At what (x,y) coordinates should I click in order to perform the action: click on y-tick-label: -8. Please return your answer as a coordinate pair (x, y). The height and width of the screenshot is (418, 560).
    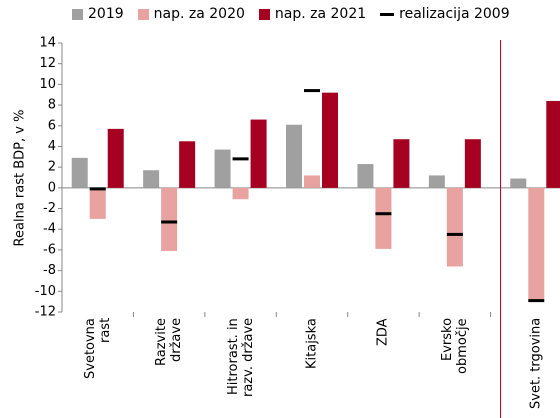
    Looking at the image, I should click on (49, 270).